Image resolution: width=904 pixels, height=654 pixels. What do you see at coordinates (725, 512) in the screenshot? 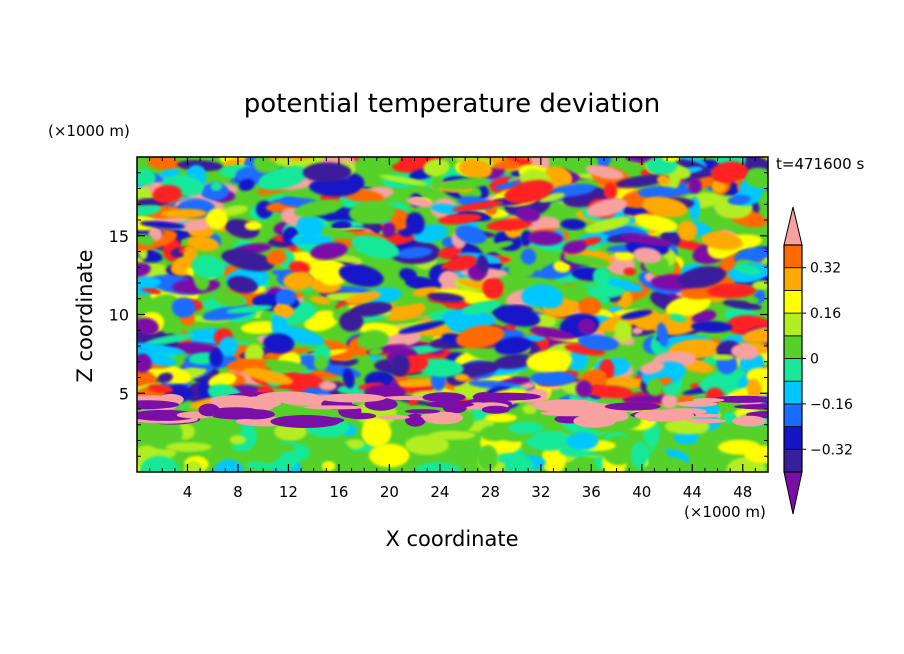
I see `x-axis-unit-label: (×1000 m)` at bounding box center [725, 512].